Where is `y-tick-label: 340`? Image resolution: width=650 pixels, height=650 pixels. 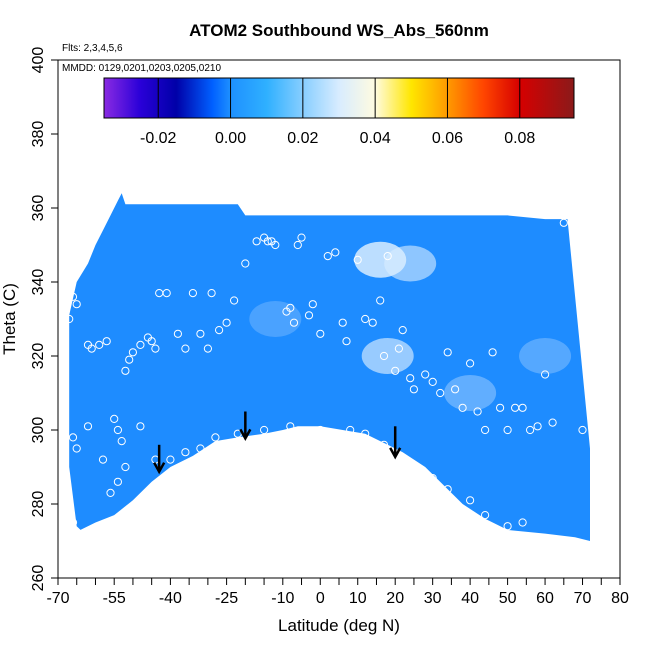
y-tick-label: 340 is located at coordinates (38, 282).